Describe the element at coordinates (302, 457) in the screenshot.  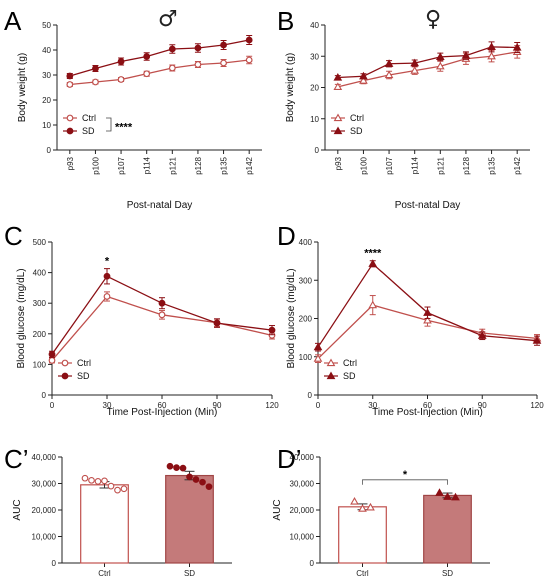
I see `y-tick-label: 40,000` at that location.